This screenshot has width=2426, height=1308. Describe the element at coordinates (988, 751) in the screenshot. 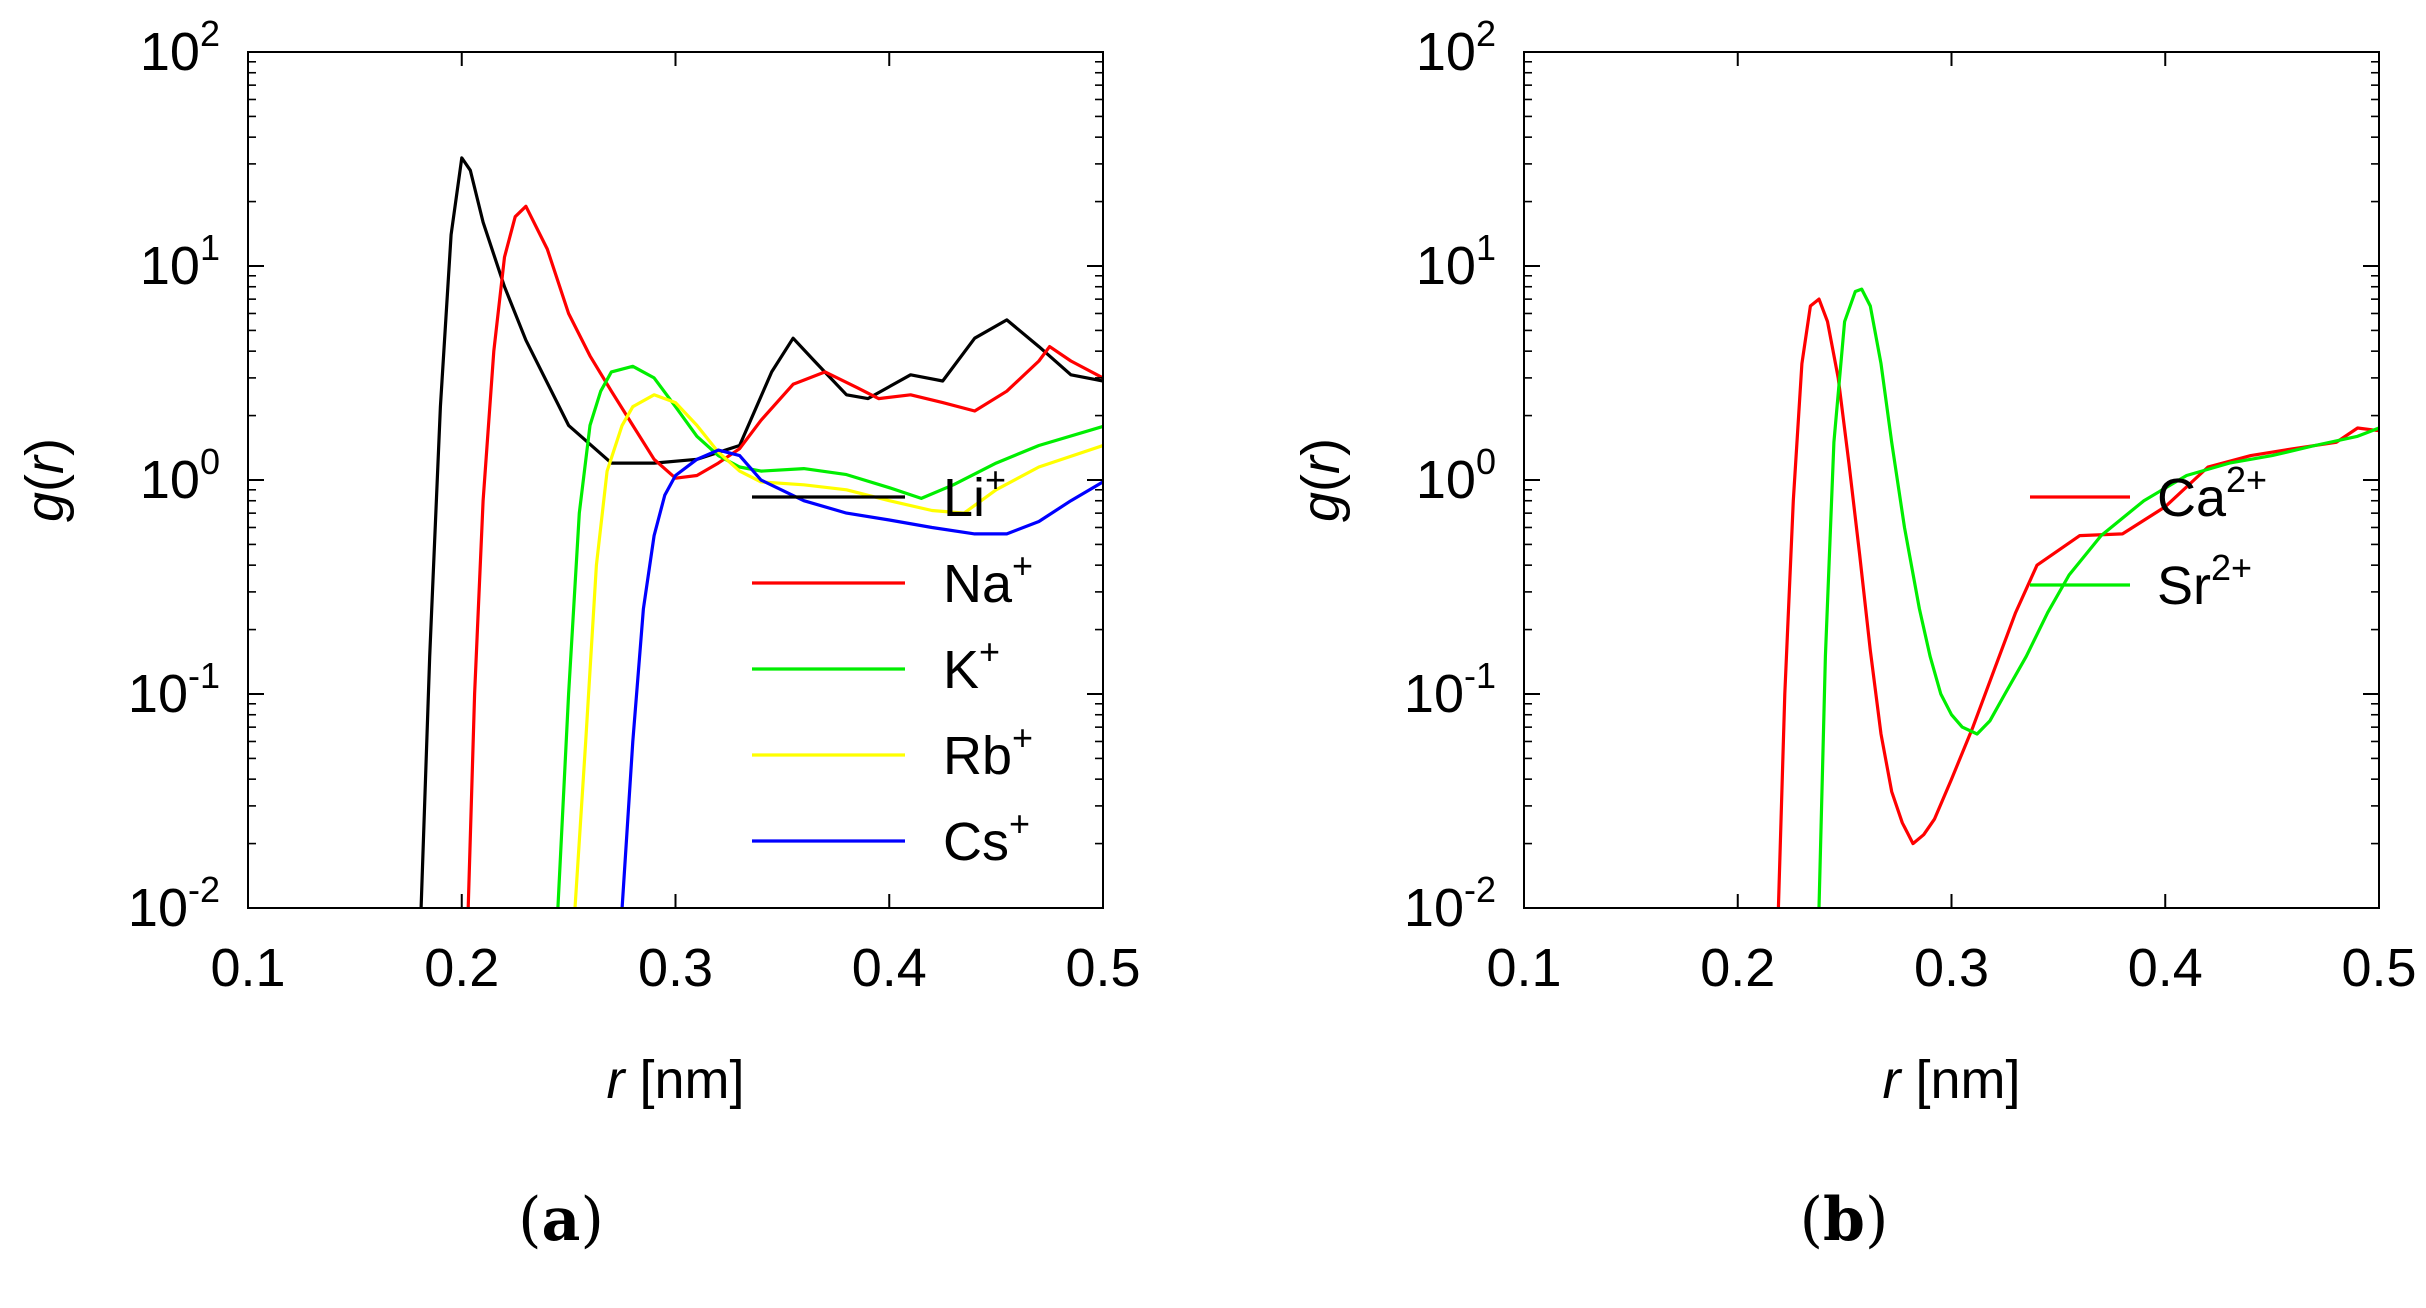

I see `legend-label-rb: Rb+` at that location.